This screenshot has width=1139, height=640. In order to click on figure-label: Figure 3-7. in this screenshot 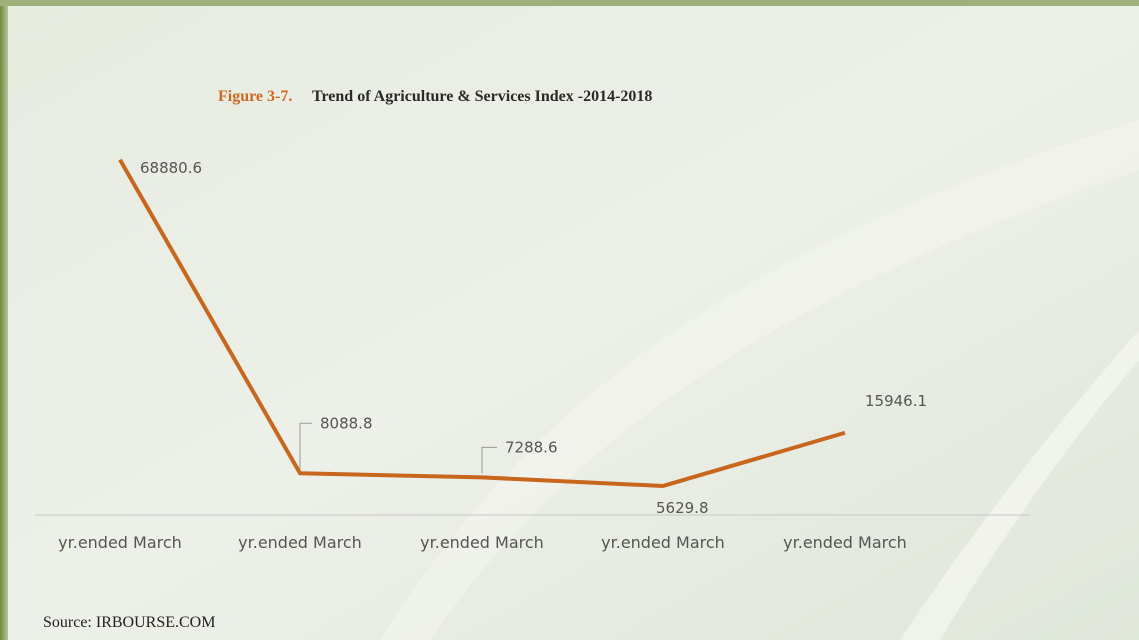, I will do `click(255, 96)`.